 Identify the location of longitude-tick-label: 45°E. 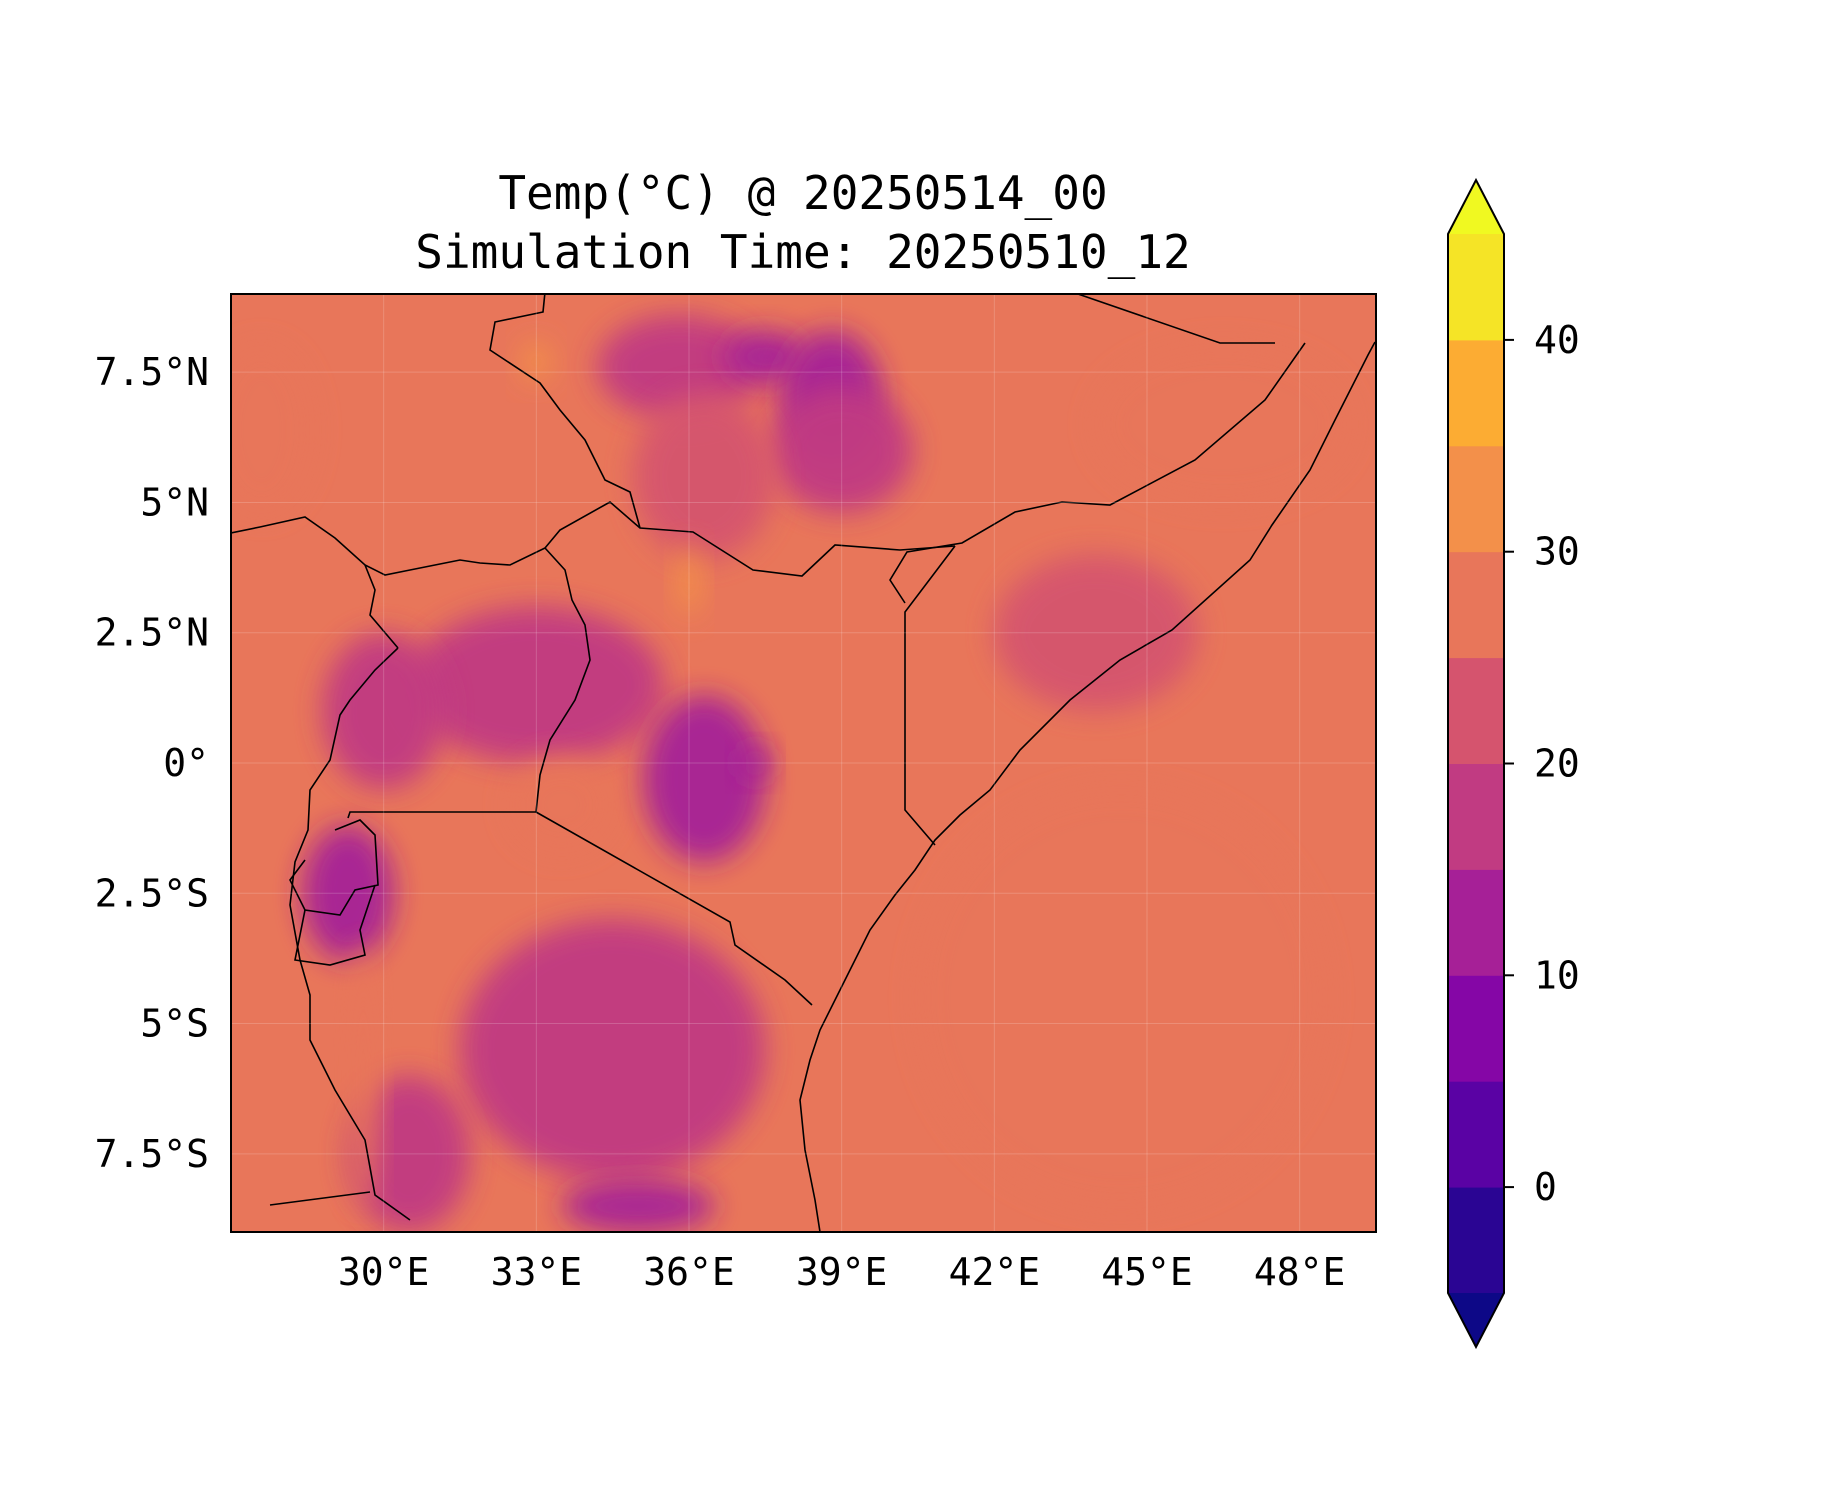
(1147, 1272).